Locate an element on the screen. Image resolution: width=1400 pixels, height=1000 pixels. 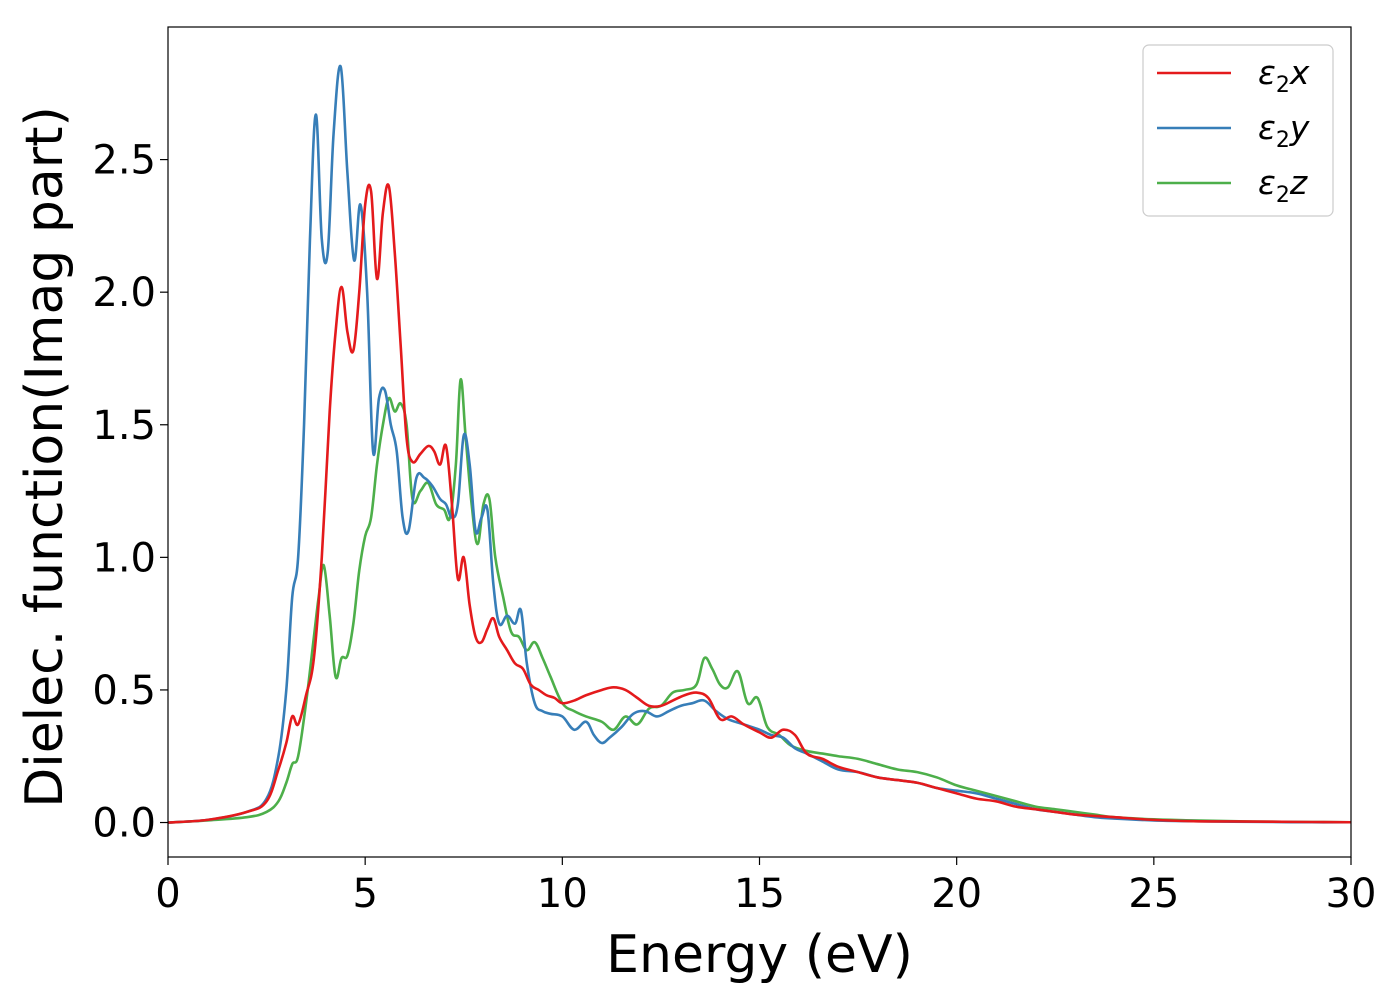
x-tick-label: 10 is located at coordinates (562, 894).